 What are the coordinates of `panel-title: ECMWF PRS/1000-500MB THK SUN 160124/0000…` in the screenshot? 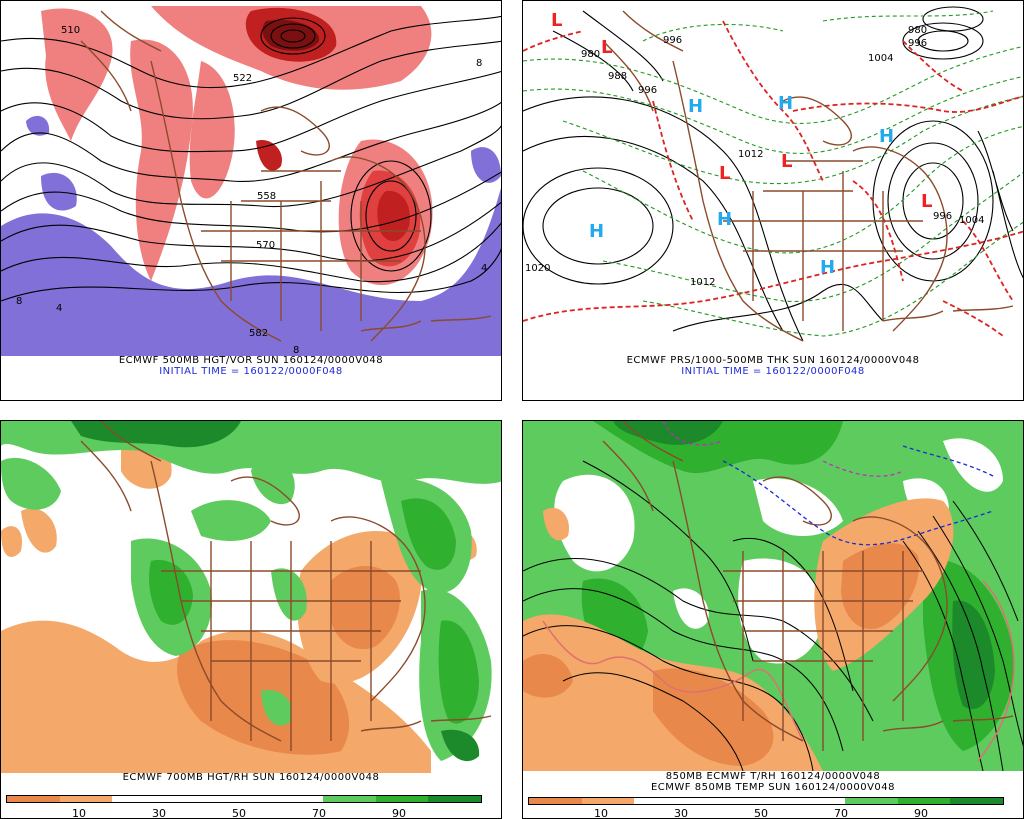 It's located at (773, 360).